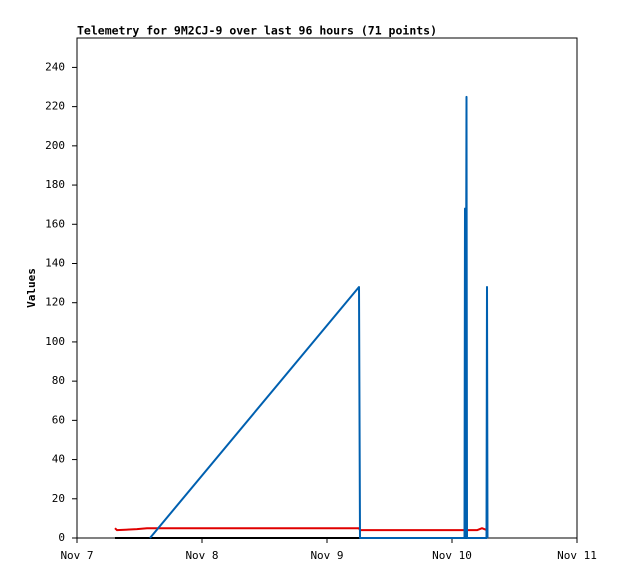 The width and height of the screenshot is (618, 579). I want to click on y-tick-label: 160, so click(55, 223).